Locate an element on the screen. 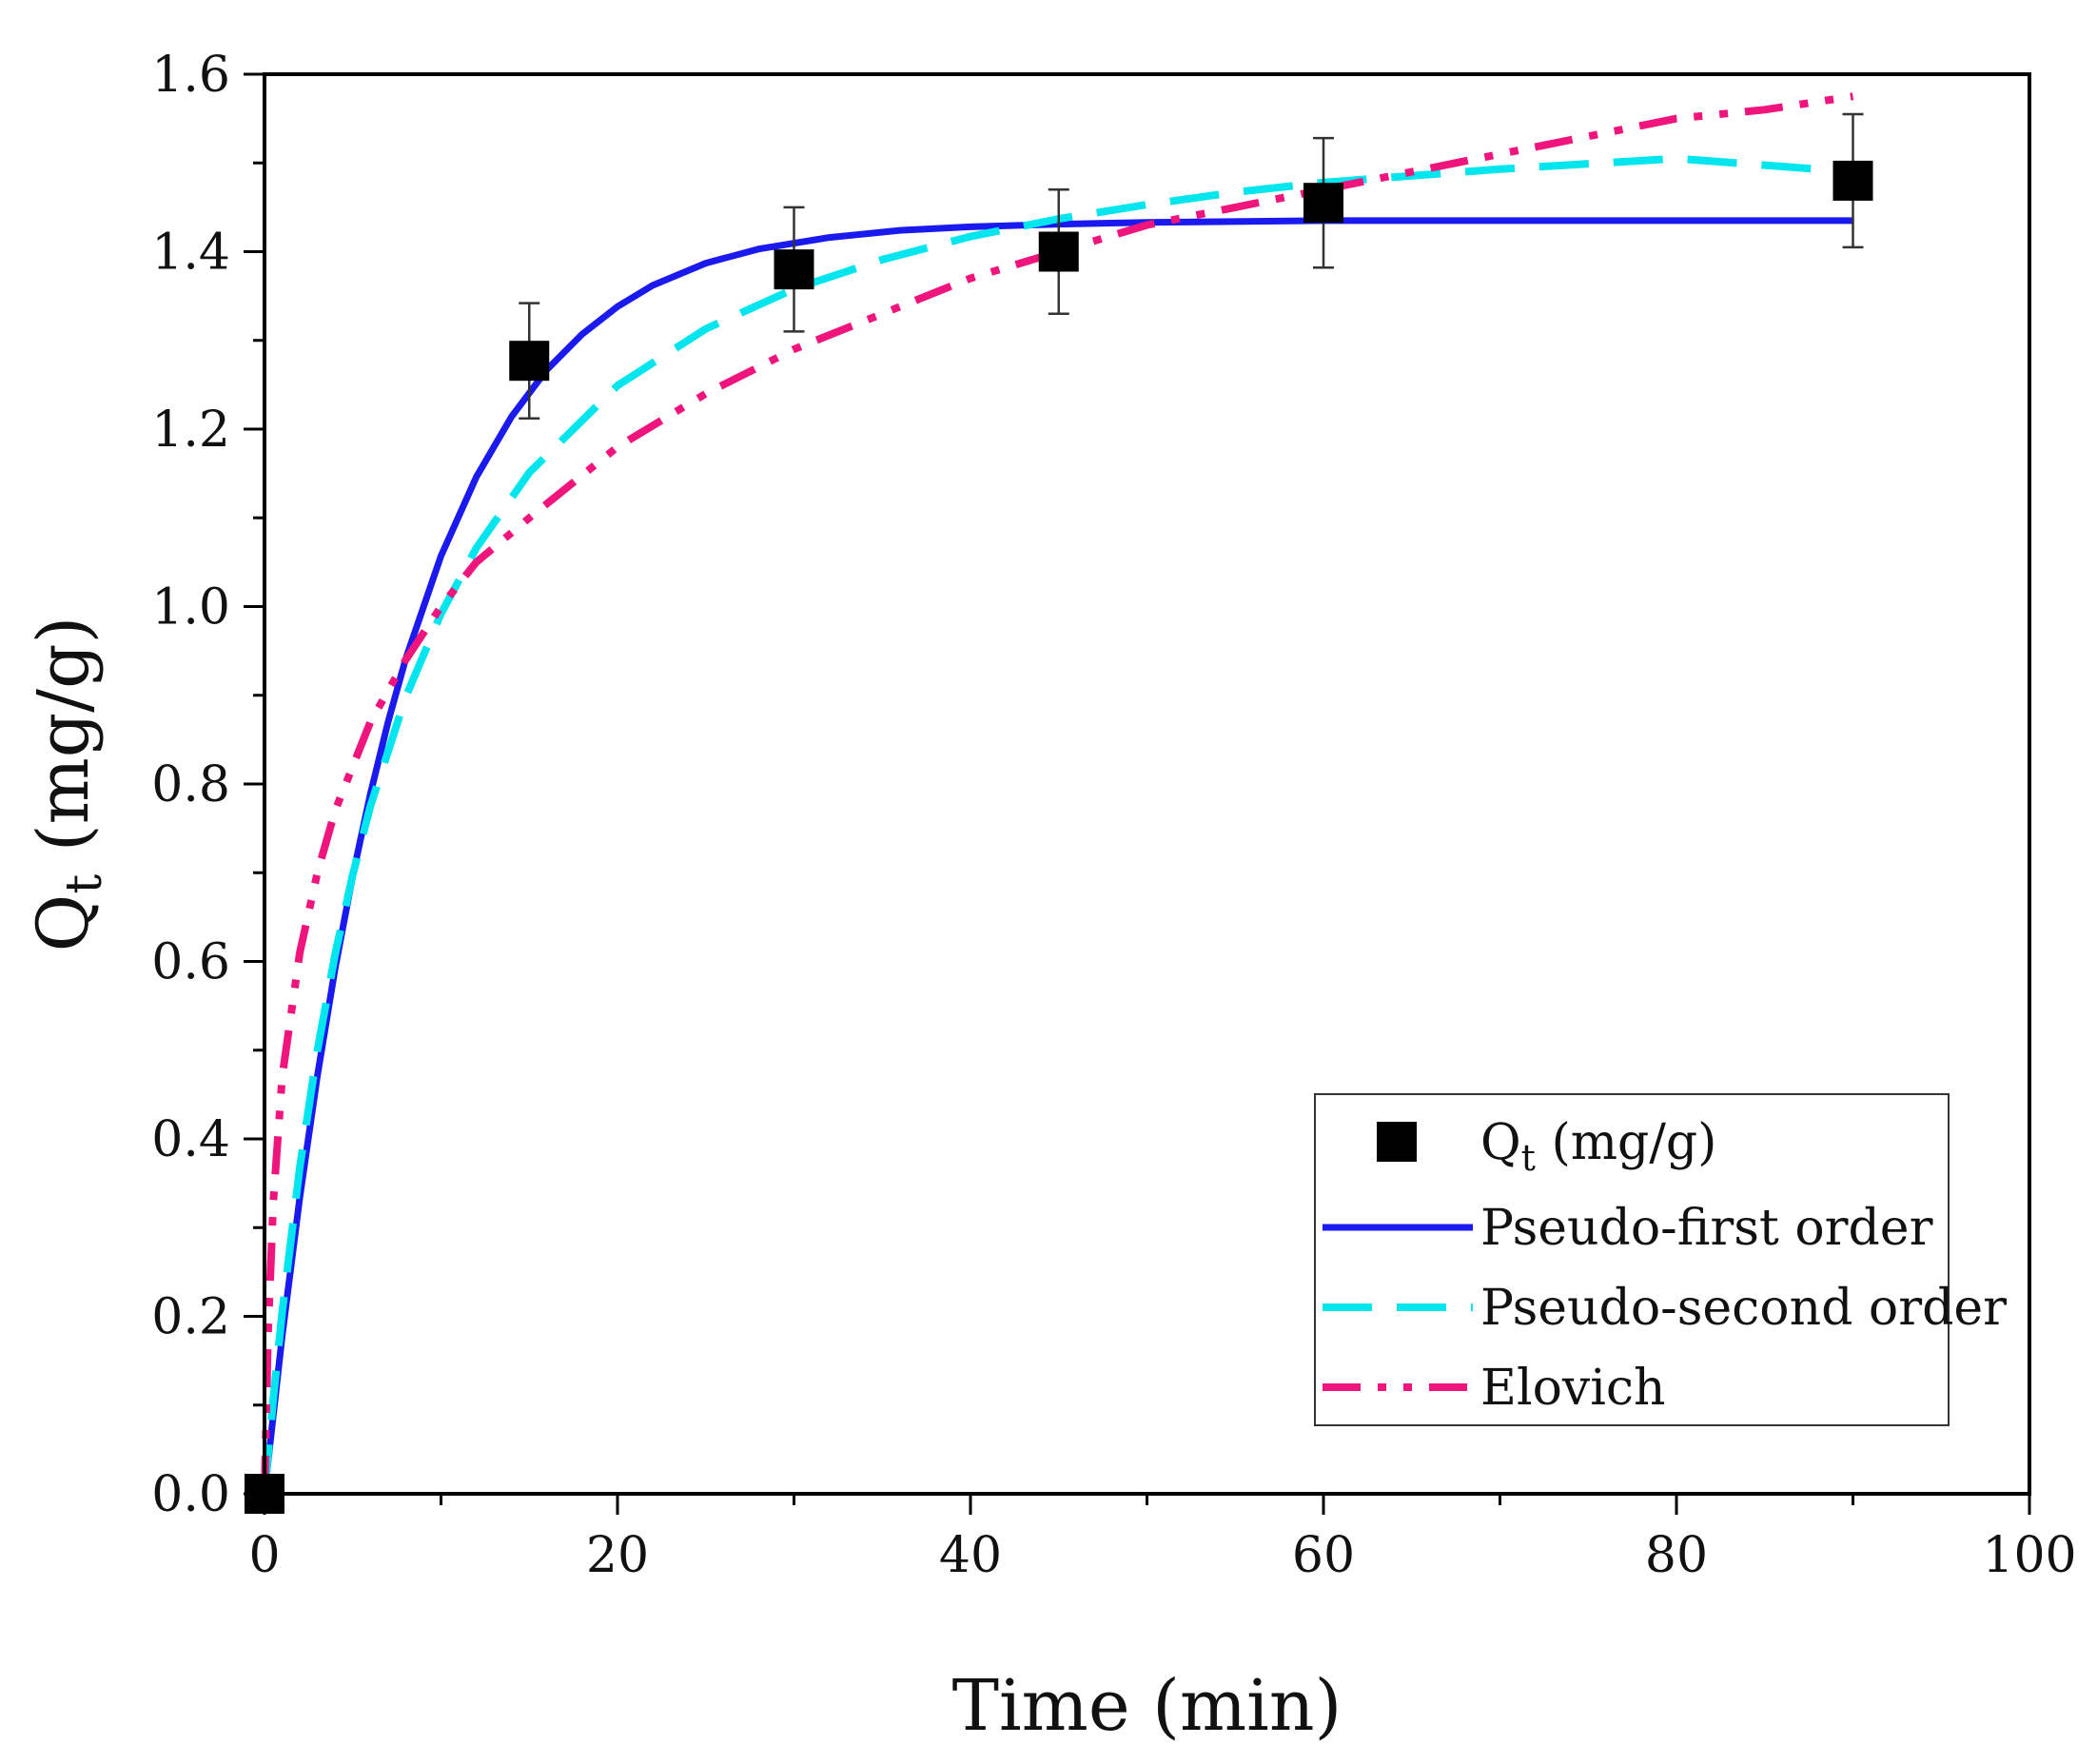  y-tick-label: 0.0 is located at coordinates (190, 1494).